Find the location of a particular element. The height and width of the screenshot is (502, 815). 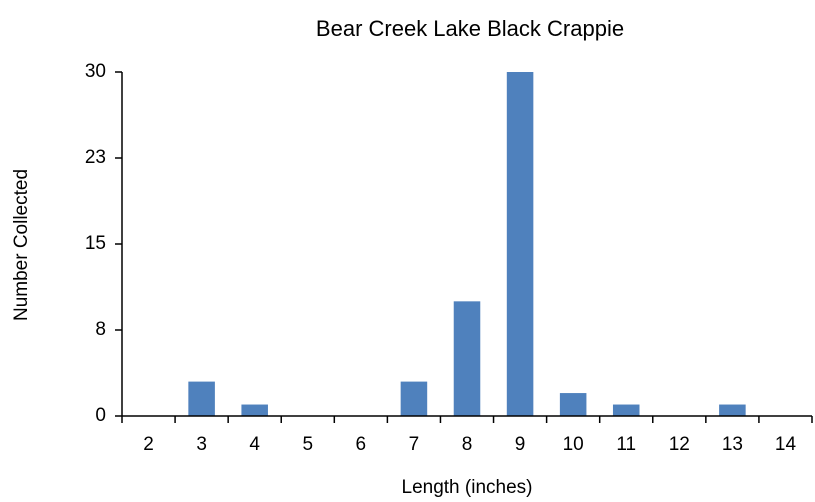

y-tick-label: 8 is located at coordinates (100, 329).